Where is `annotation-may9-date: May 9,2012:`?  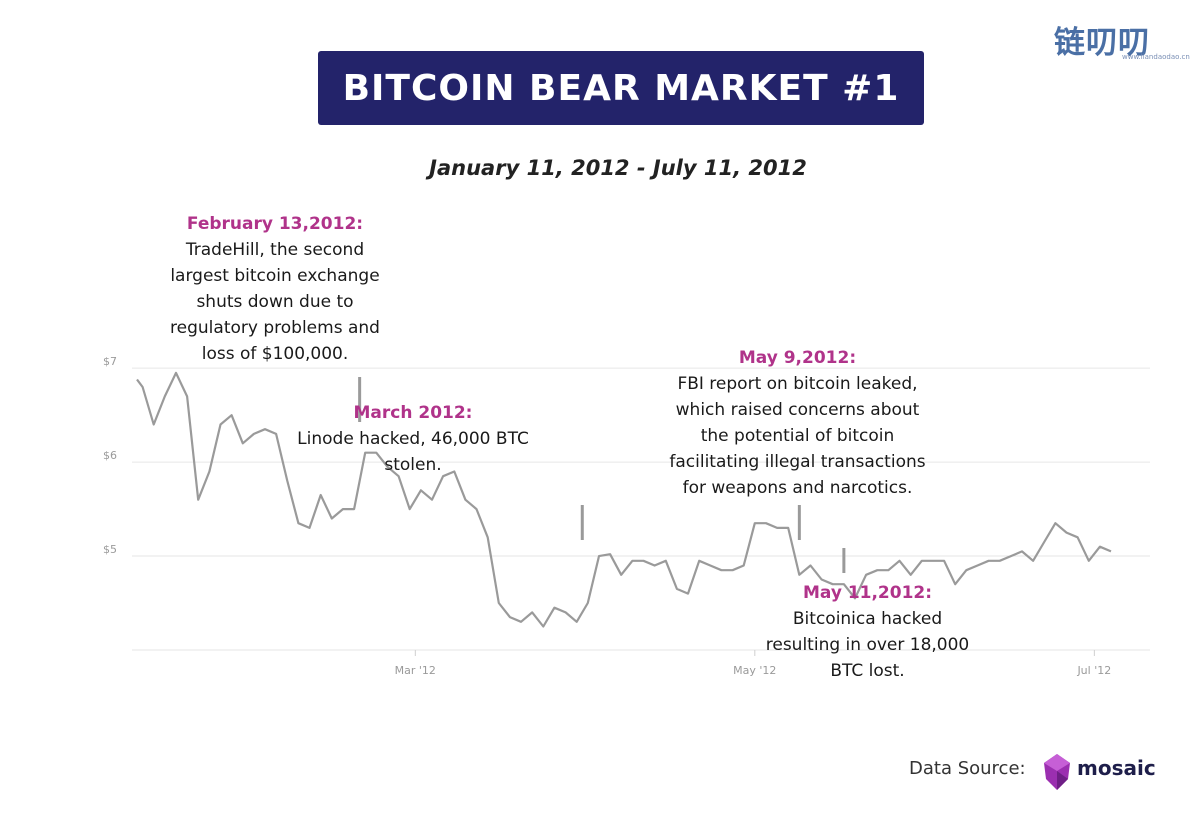 annotation-may9-date: May 9,2012: is located at coordinates (797, 358).